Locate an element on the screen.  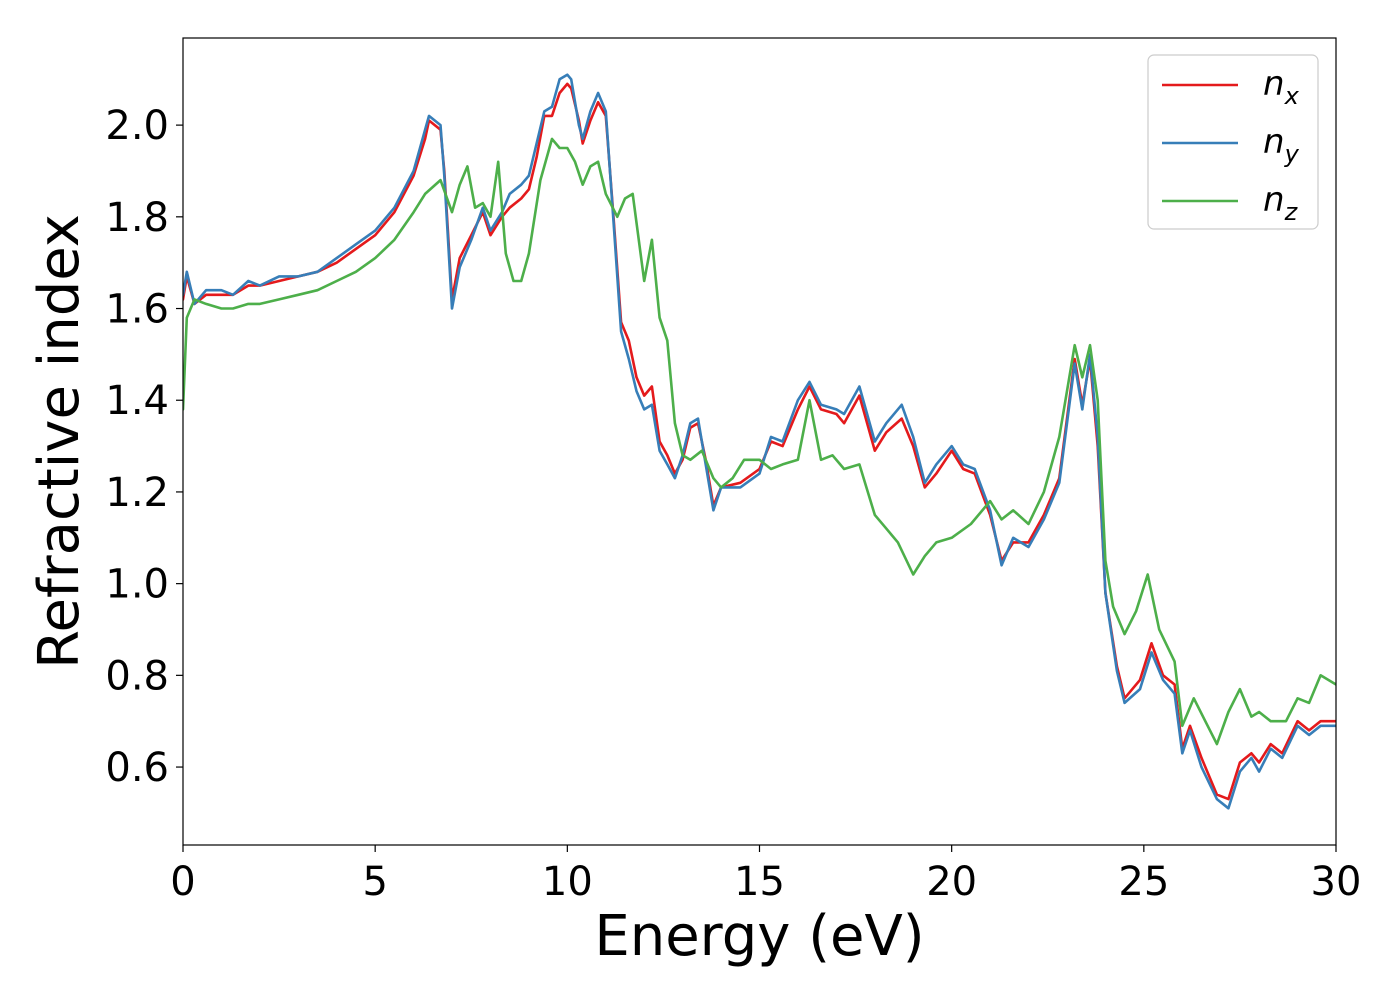
legend-label-sub: y is located at coordinates (1292, 154).